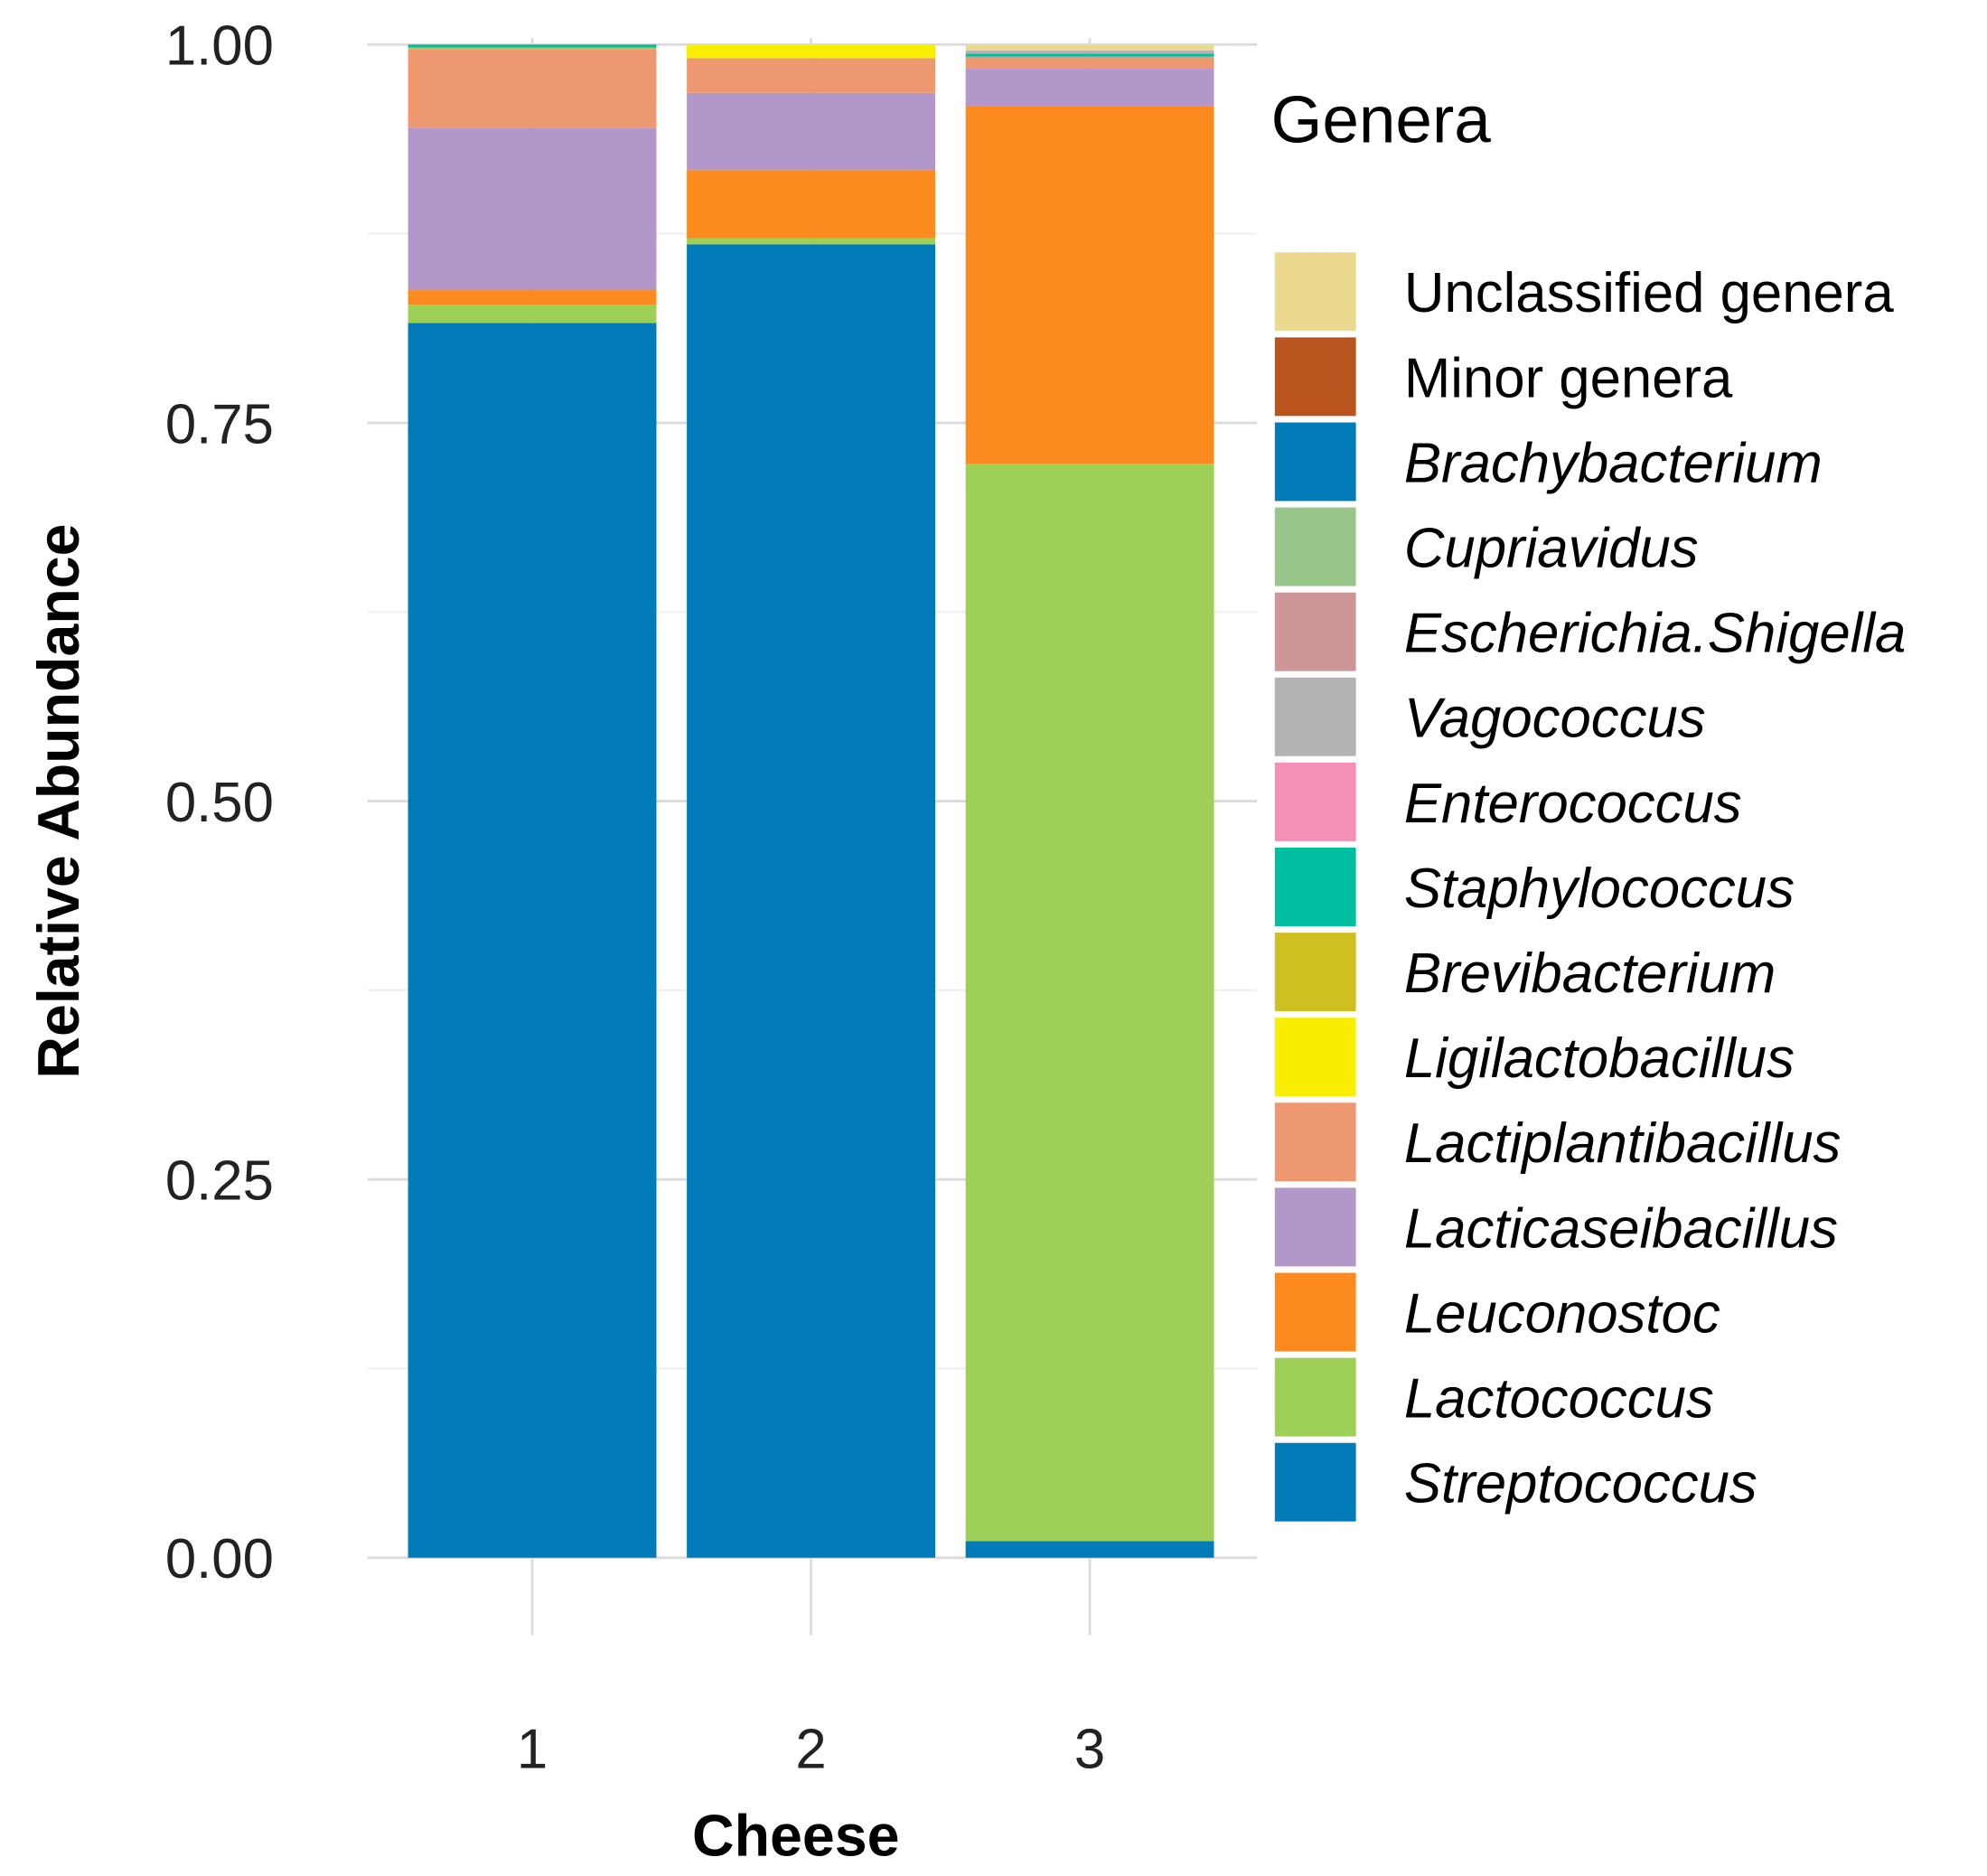 Image resolution: width=1987 pixels, height=1876 pixels. I want to click on x-axis-ticks: 1 2 3, so click(811, 1750).